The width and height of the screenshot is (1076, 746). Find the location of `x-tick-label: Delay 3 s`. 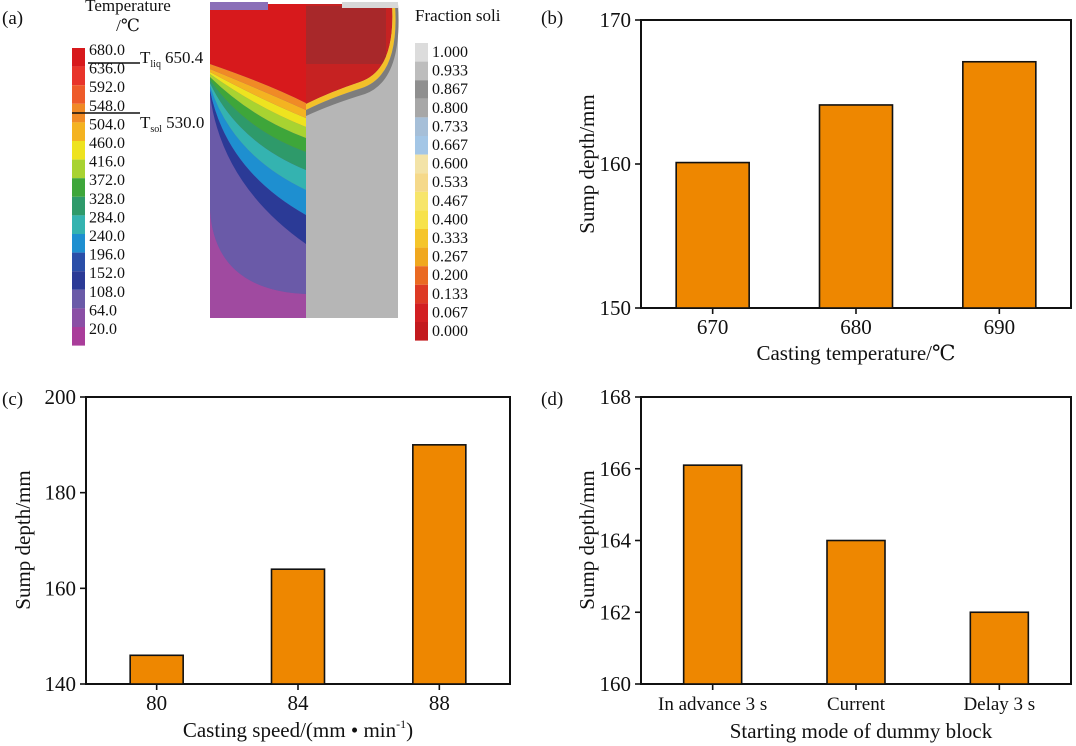

x-tick-label: Delay 3 s is located at coordinates (999, 704).